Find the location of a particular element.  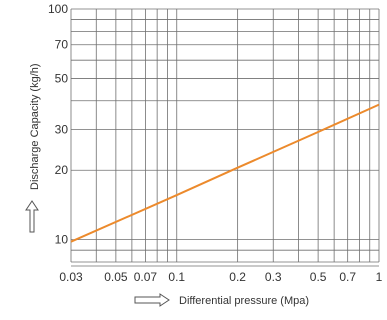

y-tick-label: 50 is located at coordinates (62, 78).